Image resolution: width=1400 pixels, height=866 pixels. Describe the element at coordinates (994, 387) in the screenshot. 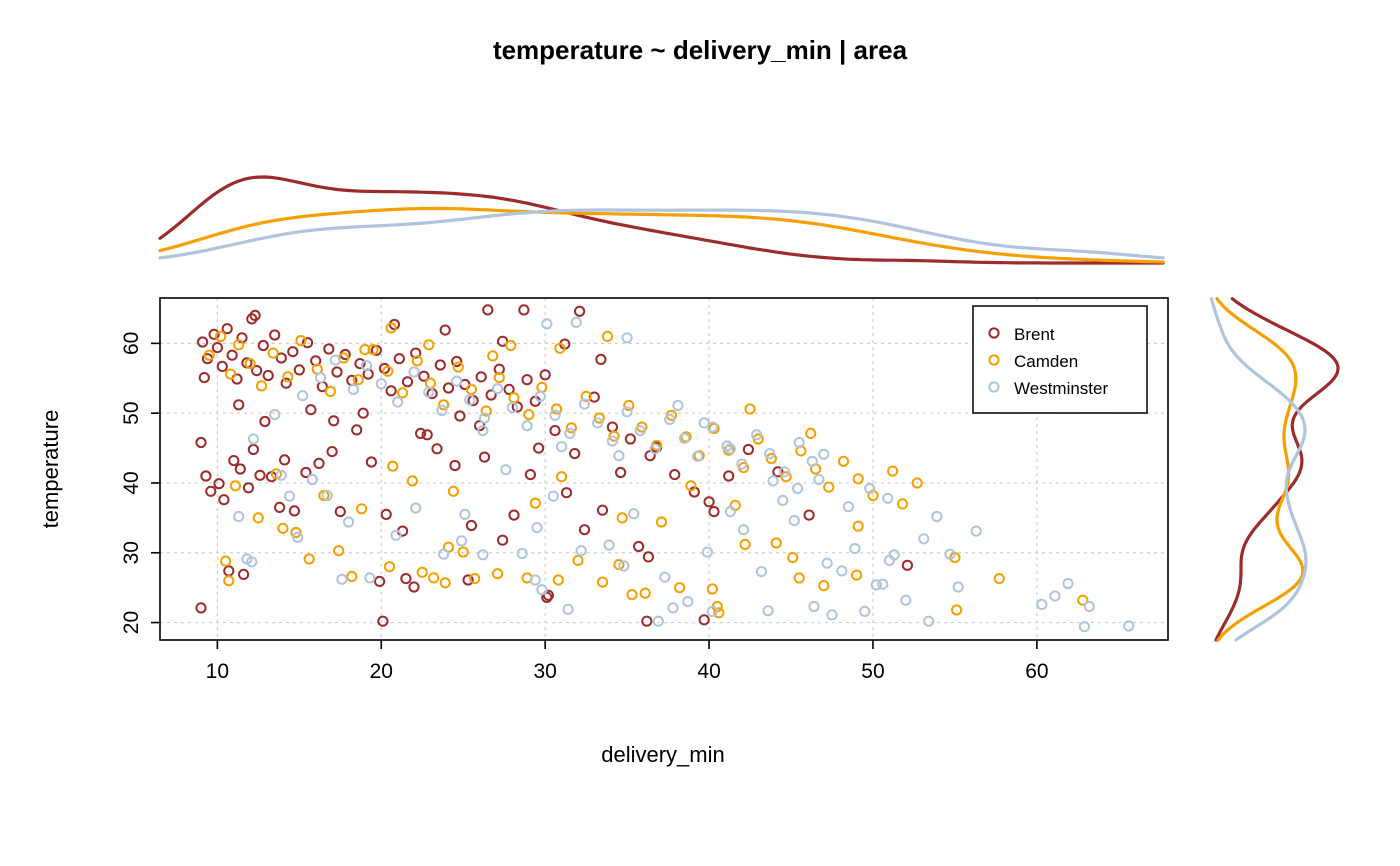

I see `legend-marker-westminster` at that location.